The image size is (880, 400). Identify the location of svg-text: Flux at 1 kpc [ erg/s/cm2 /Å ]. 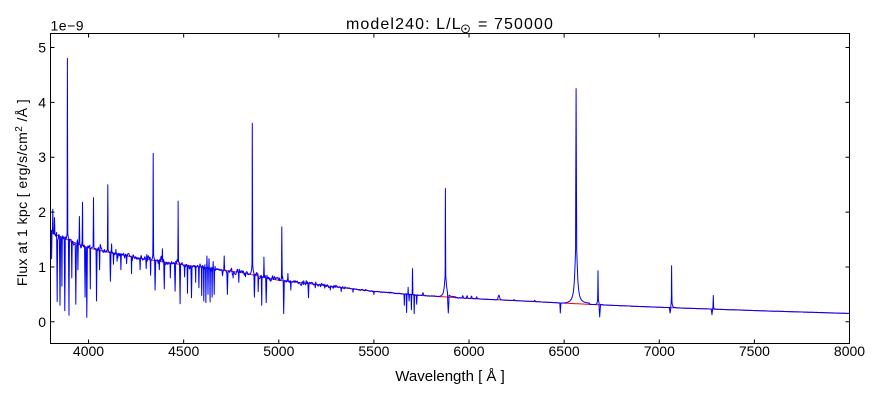
(22, 192).